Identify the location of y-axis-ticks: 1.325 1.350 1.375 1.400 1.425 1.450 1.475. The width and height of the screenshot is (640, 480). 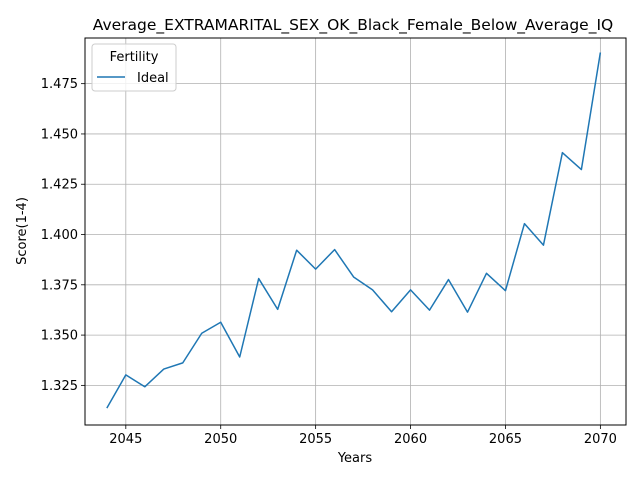
(63, 235).